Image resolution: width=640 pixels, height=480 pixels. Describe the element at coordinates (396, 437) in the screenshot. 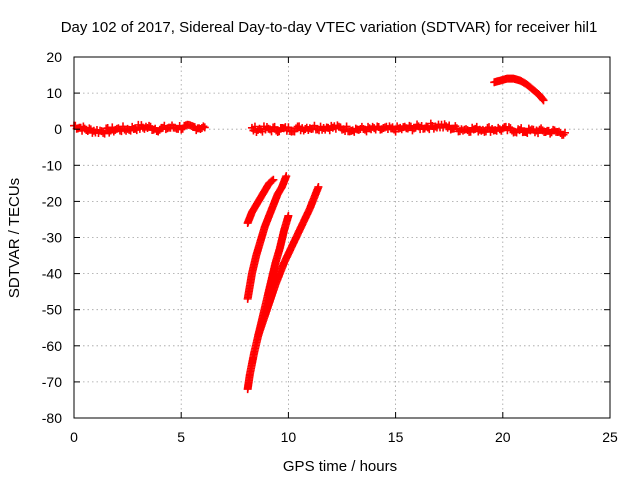

I see `x-tick-label: 15` at that location.